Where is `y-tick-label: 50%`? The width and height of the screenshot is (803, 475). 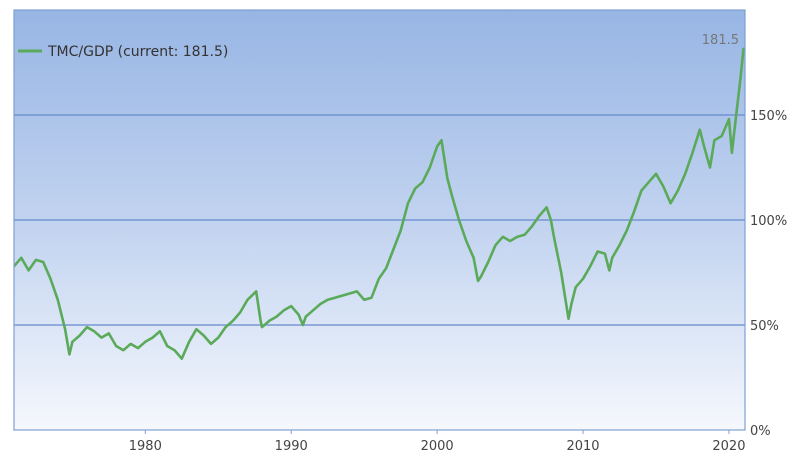
y-tick-label: 50% is located at coordinates (764, 326).